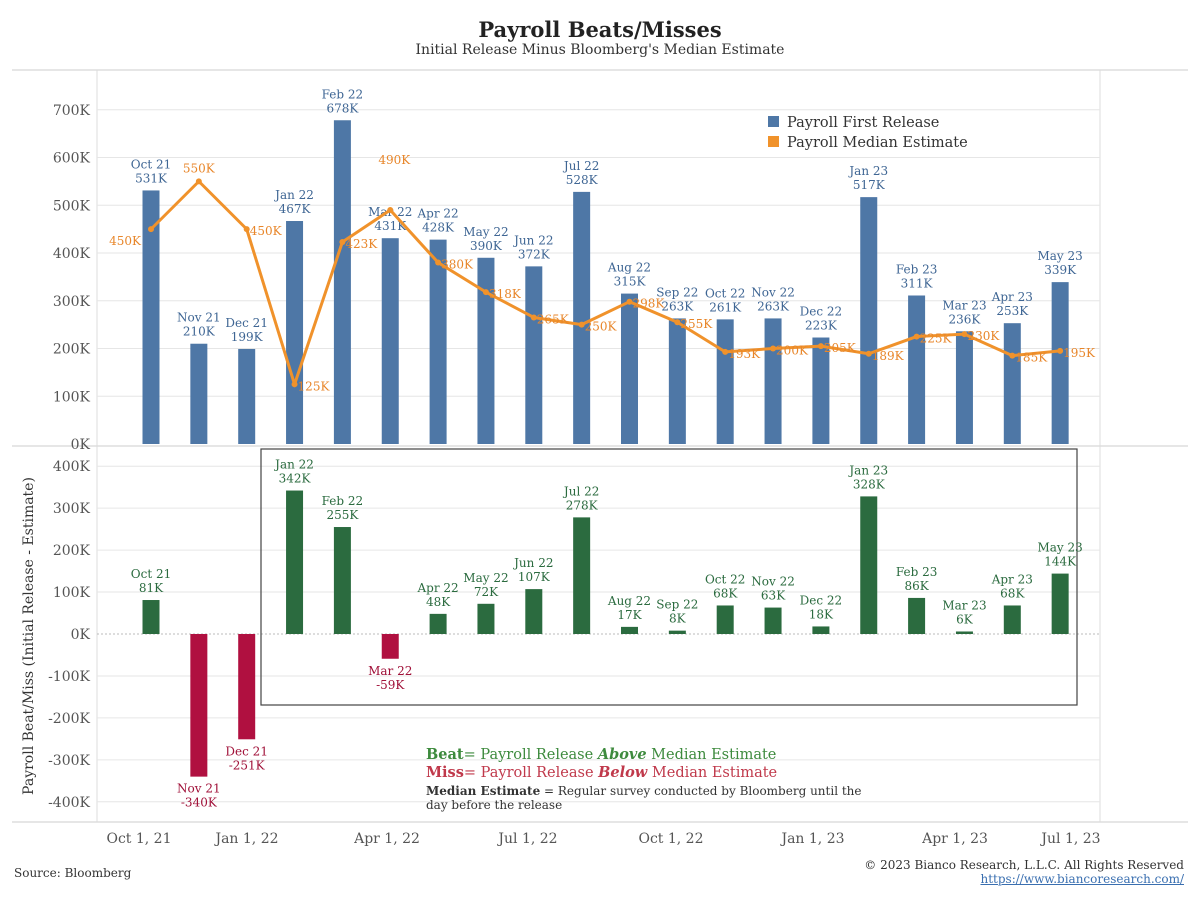 The width and height of the screenshot is (1200, 900). I want to click on release-value-label: 431K, so click(390, 226).